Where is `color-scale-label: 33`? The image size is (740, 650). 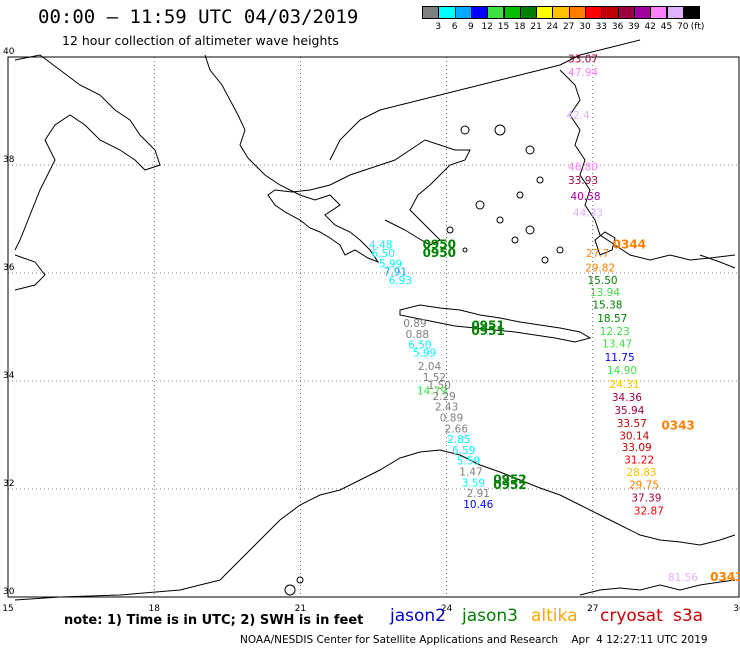 color-scale-label: 33 is located at coordinates (601, 27).